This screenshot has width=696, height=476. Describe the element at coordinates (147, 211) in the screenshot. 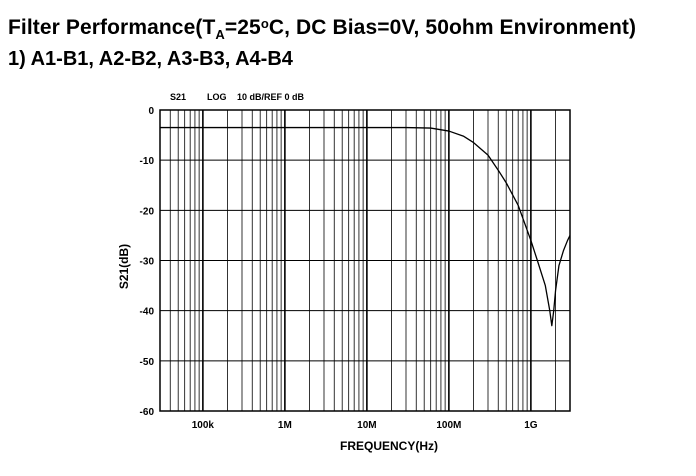

I see `y-tick-label: -20` at that location.